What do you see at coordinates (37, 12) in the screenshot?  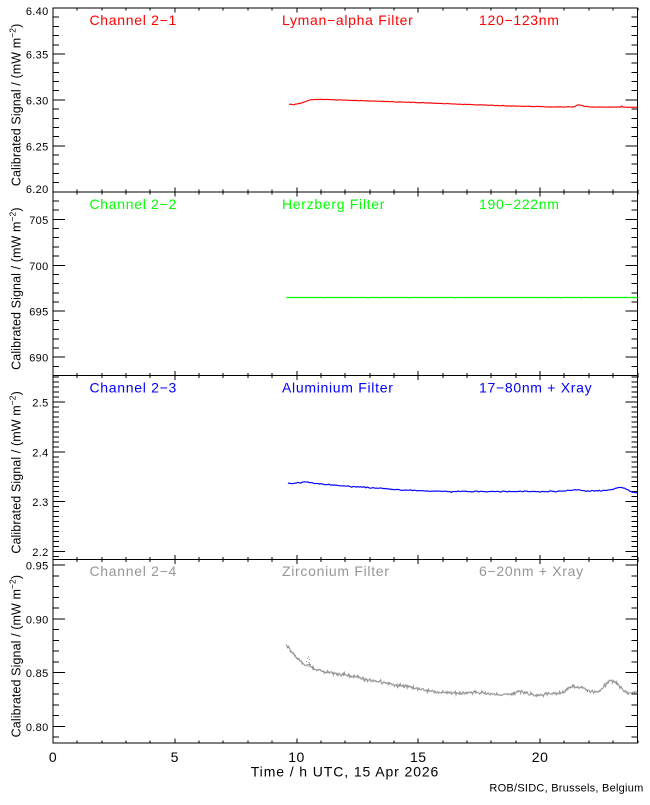 I see `svg-text: 6.40` at bounding box center [37, 12].